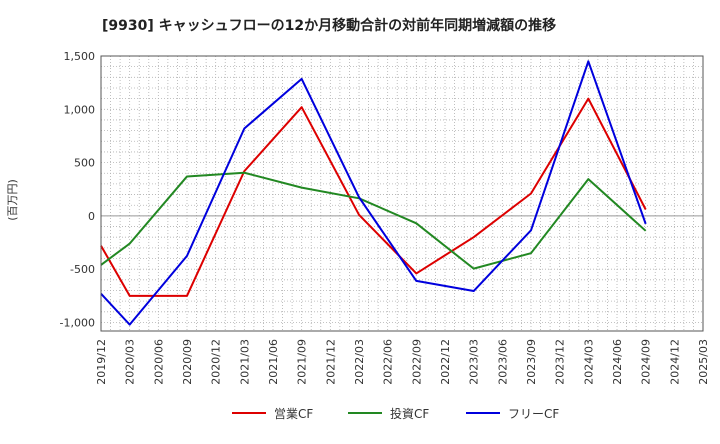  I want to click on x-tick-label: 2020/06, so click(158, 362).